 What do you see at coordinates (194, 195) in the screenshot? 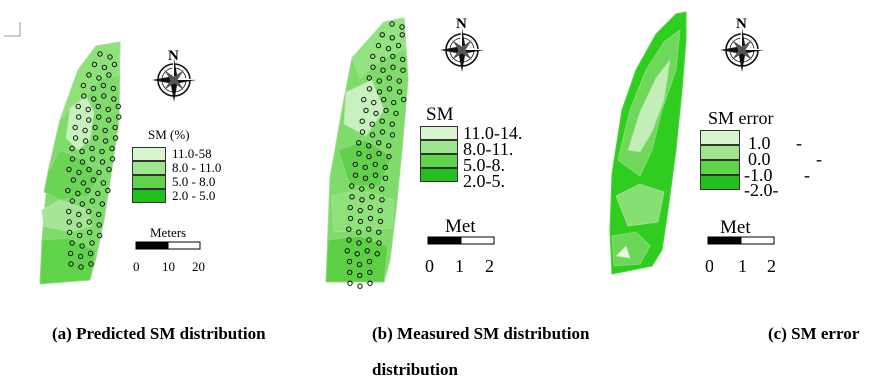
I see `legend-label: 2.0 - 5.0` at bounding box center [194, 195].